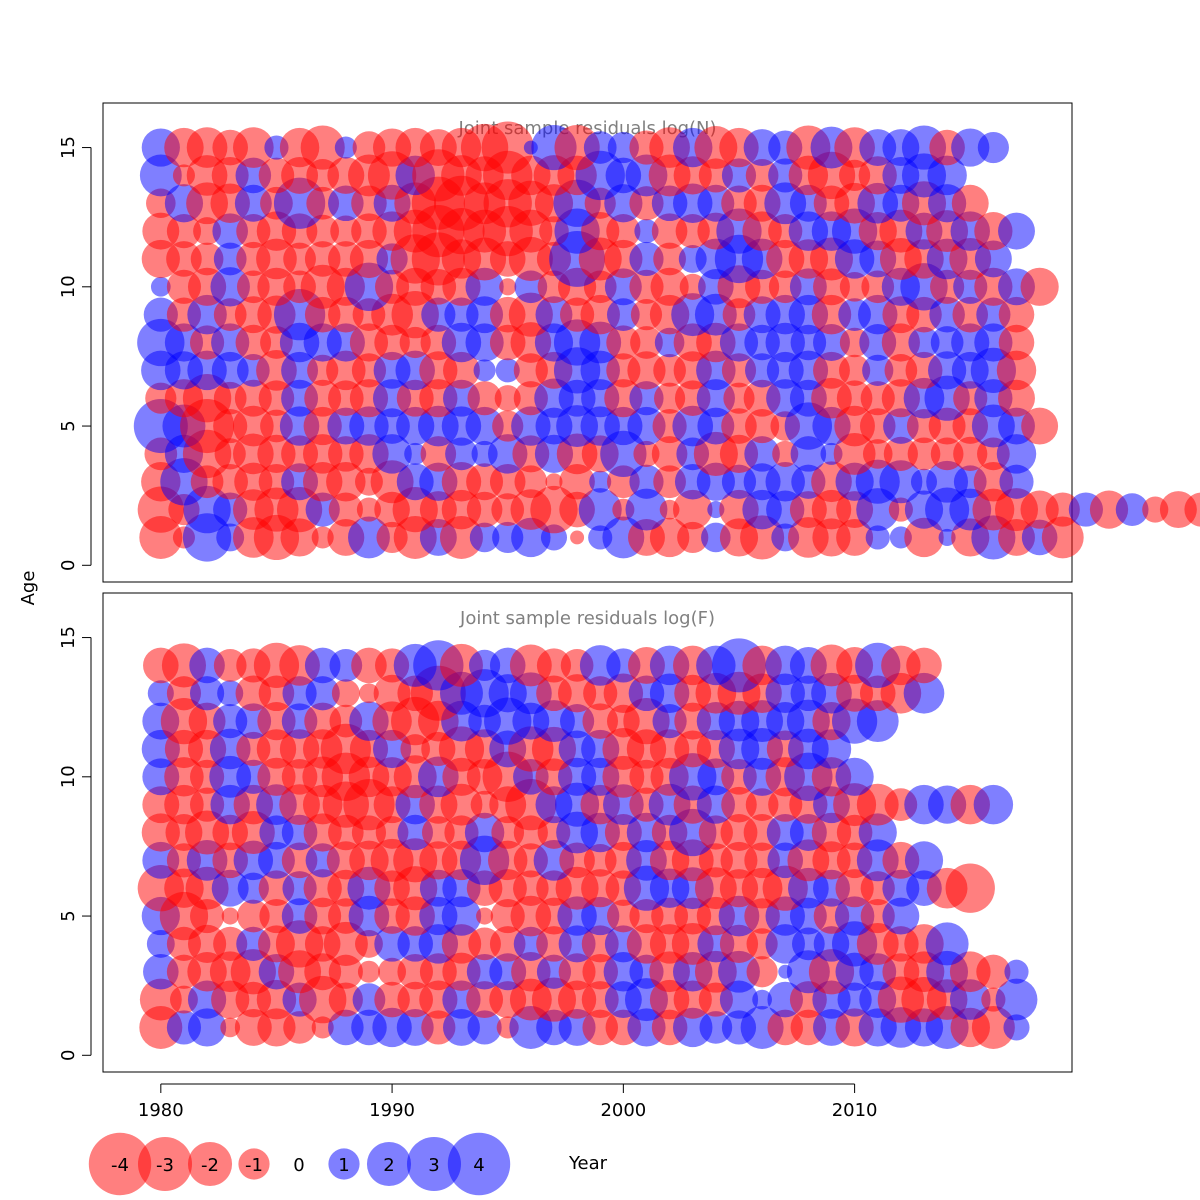 The image size is (1200, 1200). What do you see at coordinates (739, 971) in the screenshot?
I see `bubble-age-3-year-2005` at bounding box center [739, 971].